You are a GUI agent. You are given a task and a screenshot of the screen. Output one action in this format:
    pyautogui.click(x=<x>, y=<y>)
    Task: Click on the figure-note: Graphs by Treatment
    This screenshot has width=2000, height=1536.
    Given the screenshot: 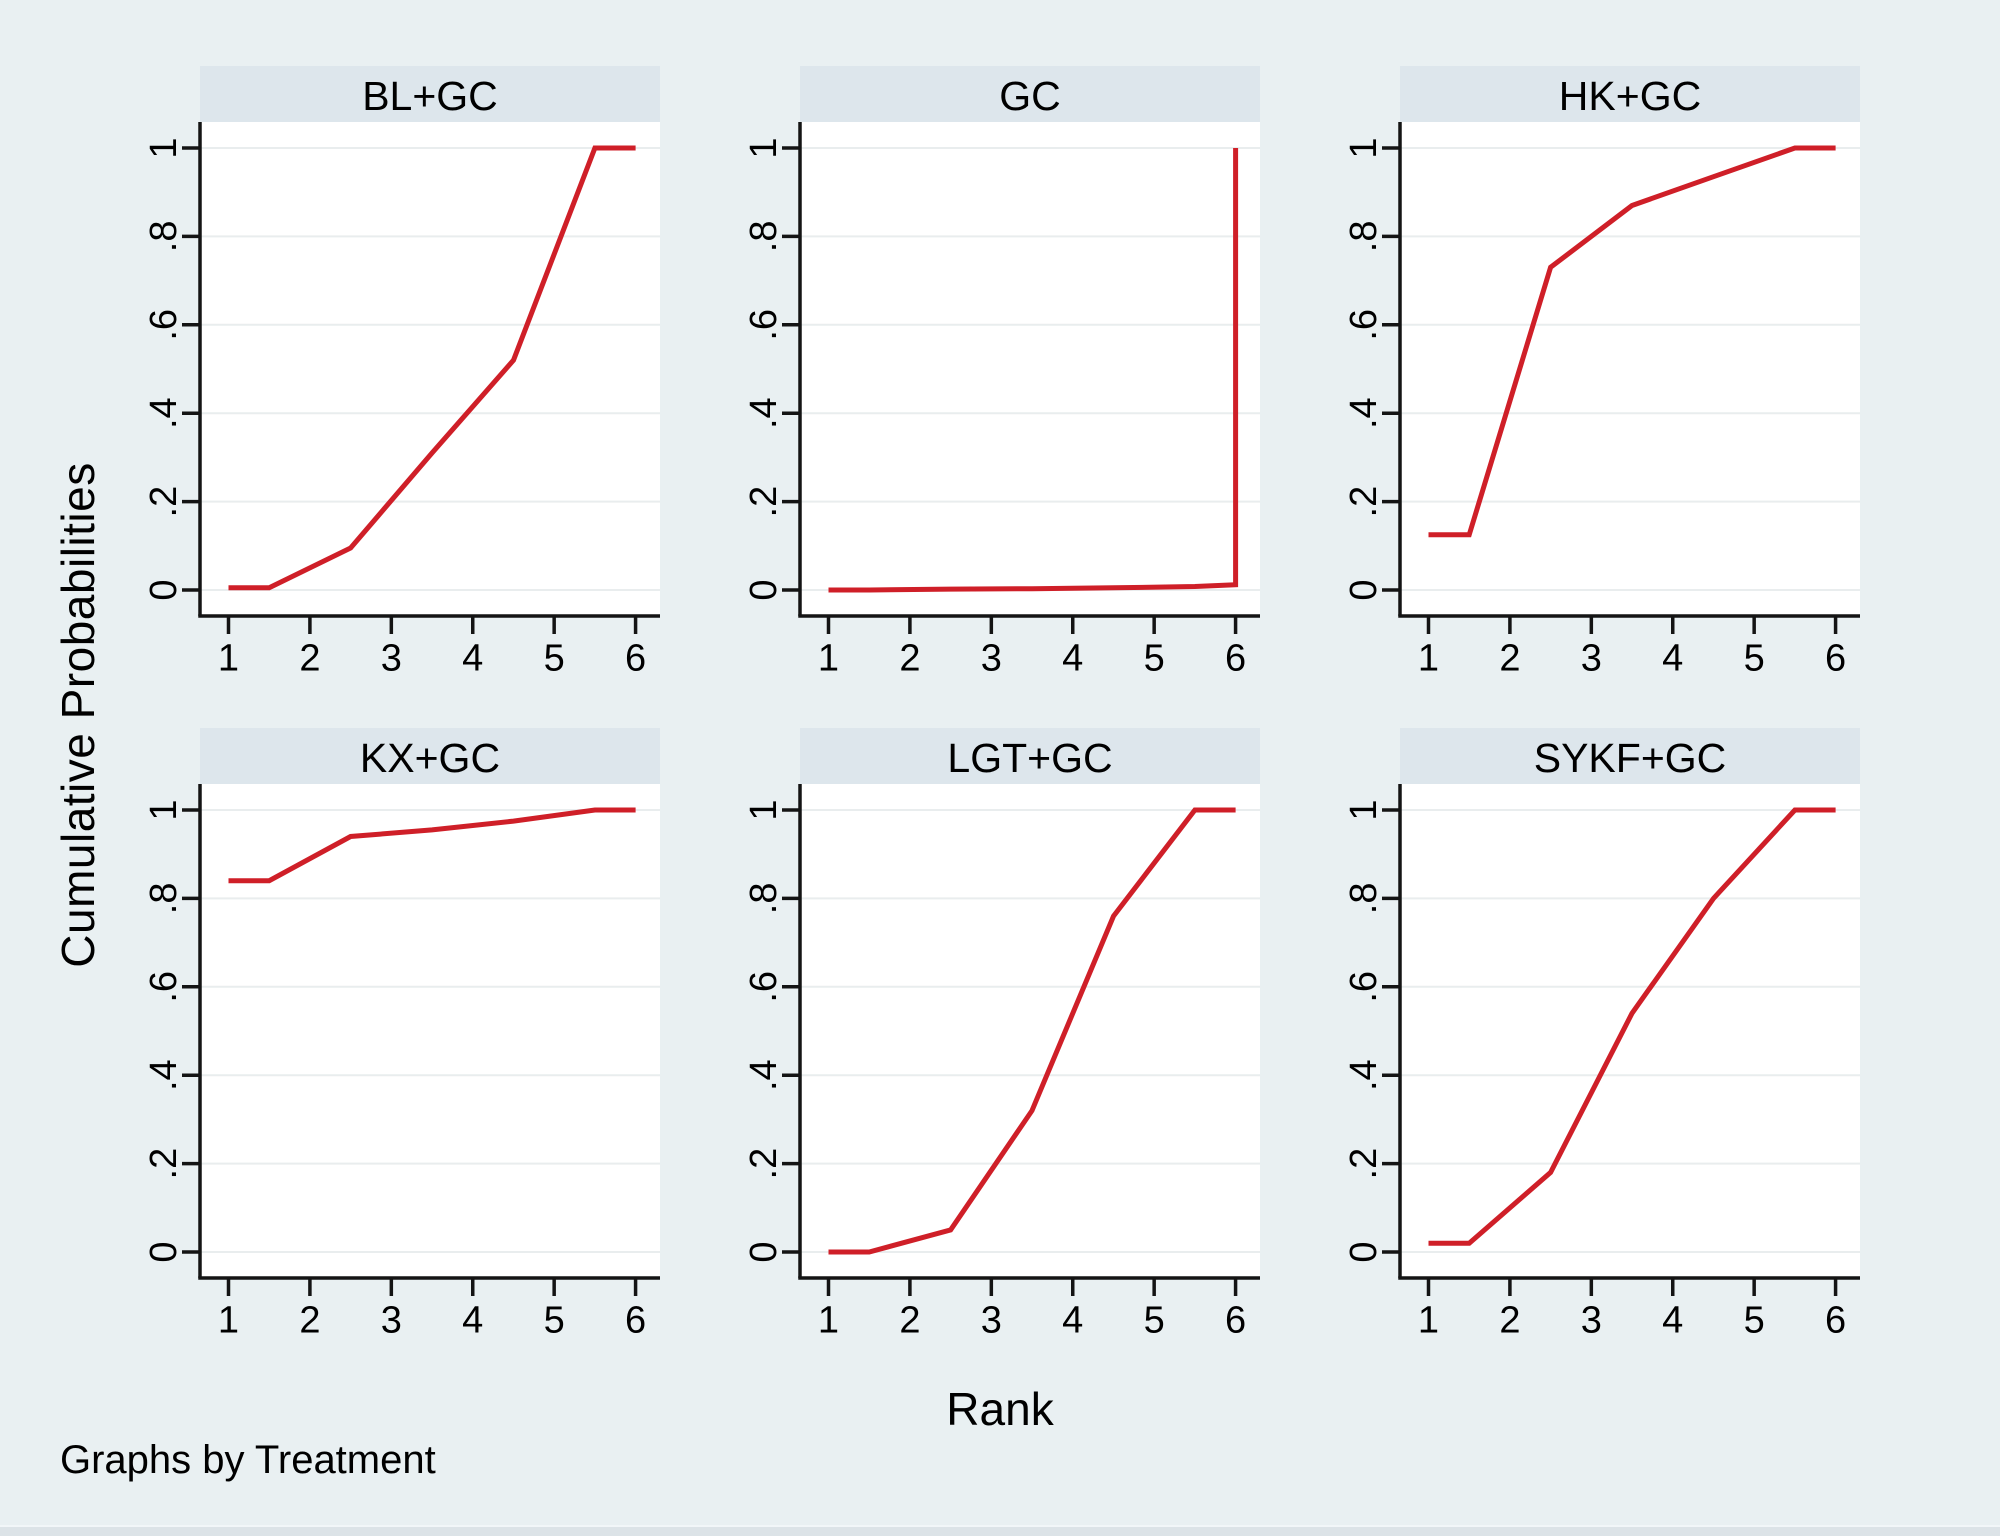 What is the action you would take?
    pyautogui.click(x=248, y=1460)
    